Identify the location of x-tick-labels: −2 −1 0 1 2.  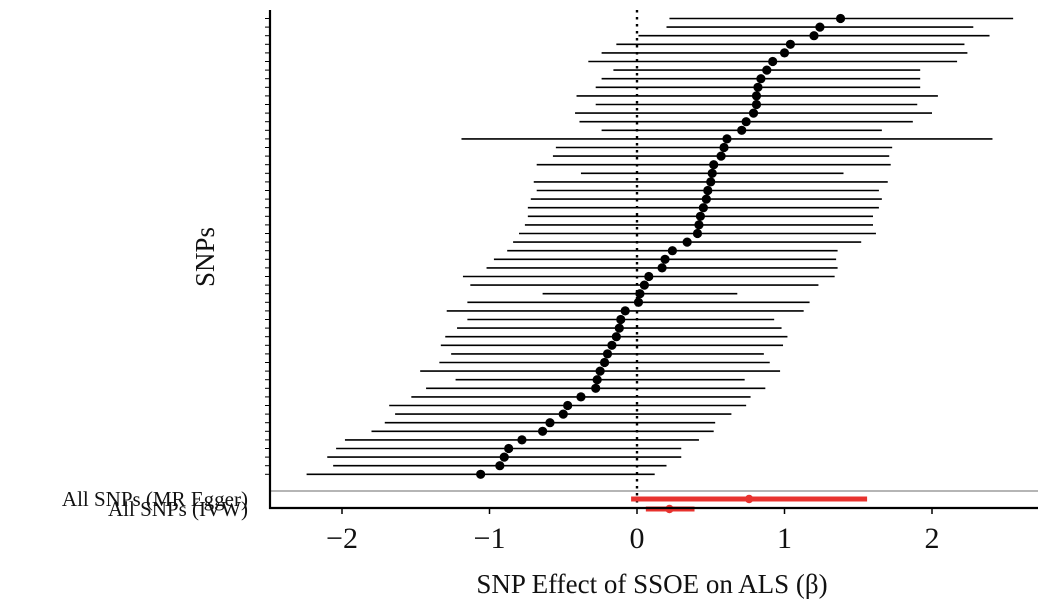
(632, 538).